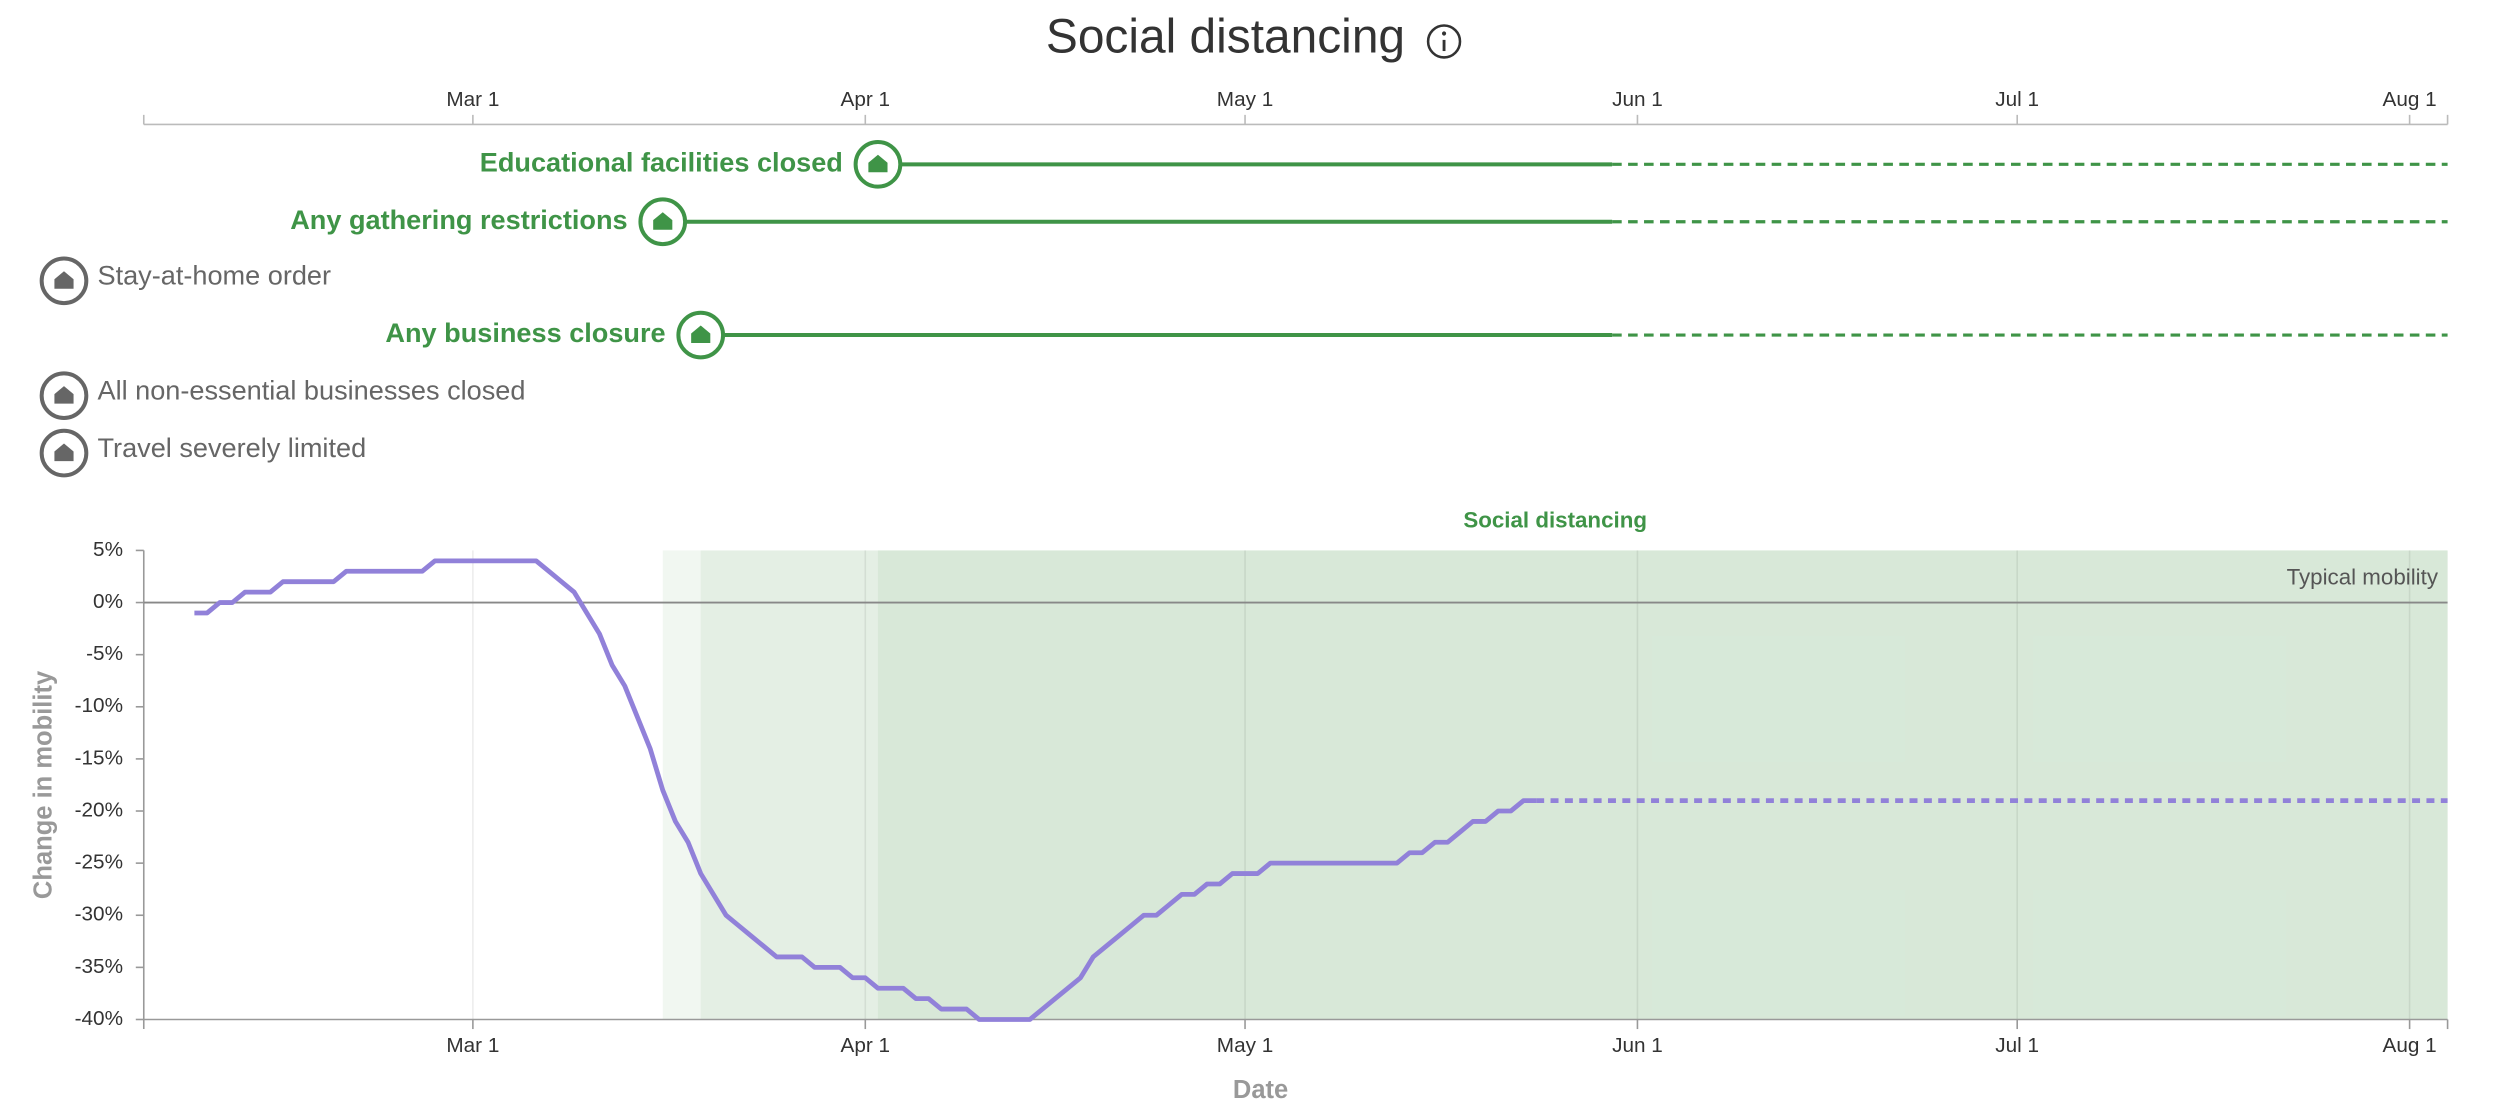  Describe the element at coordinates (472, 1045) in the screenshot. I see `x-tick-label: Mar 1` at that location.